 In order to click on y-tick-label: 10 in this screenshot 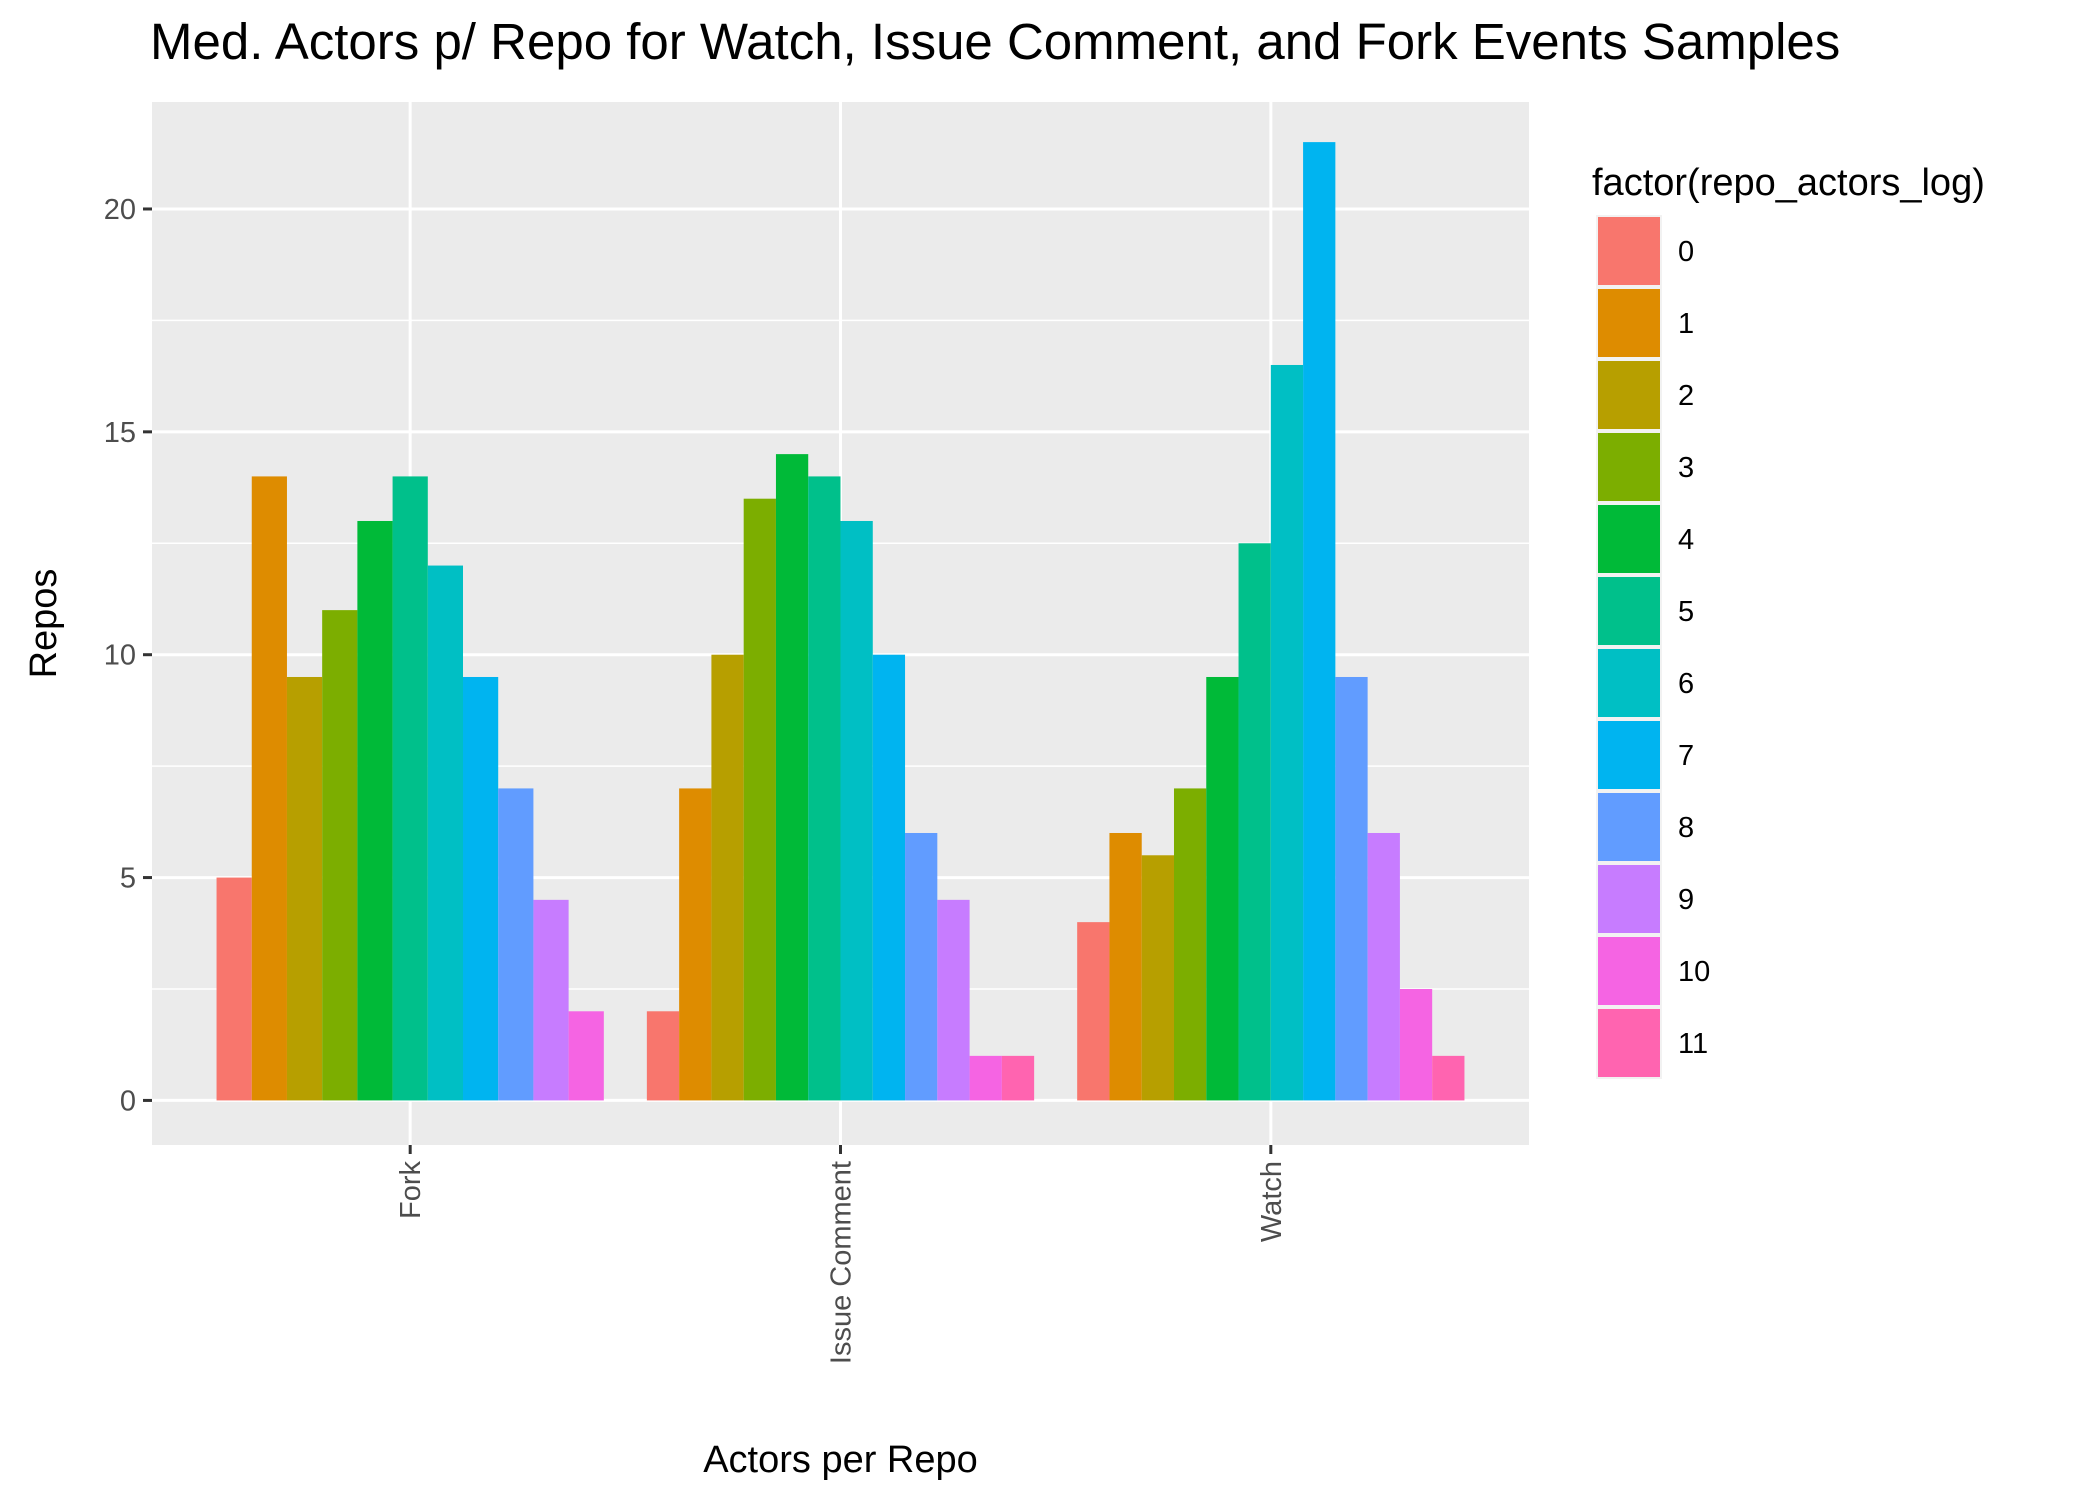, I will do `click(120, 656)`.